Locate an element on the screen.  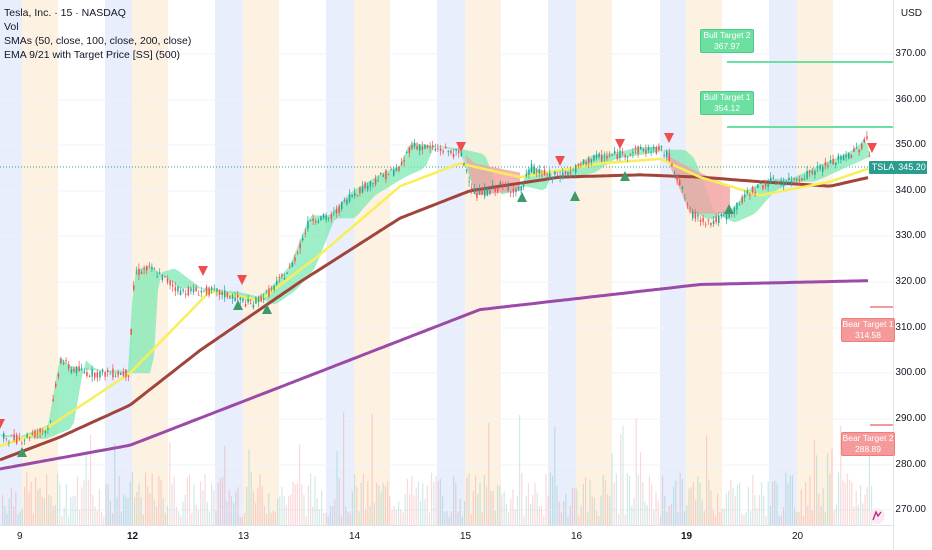
volume-indicator-label: Vol is located at coordinates (11, 27).